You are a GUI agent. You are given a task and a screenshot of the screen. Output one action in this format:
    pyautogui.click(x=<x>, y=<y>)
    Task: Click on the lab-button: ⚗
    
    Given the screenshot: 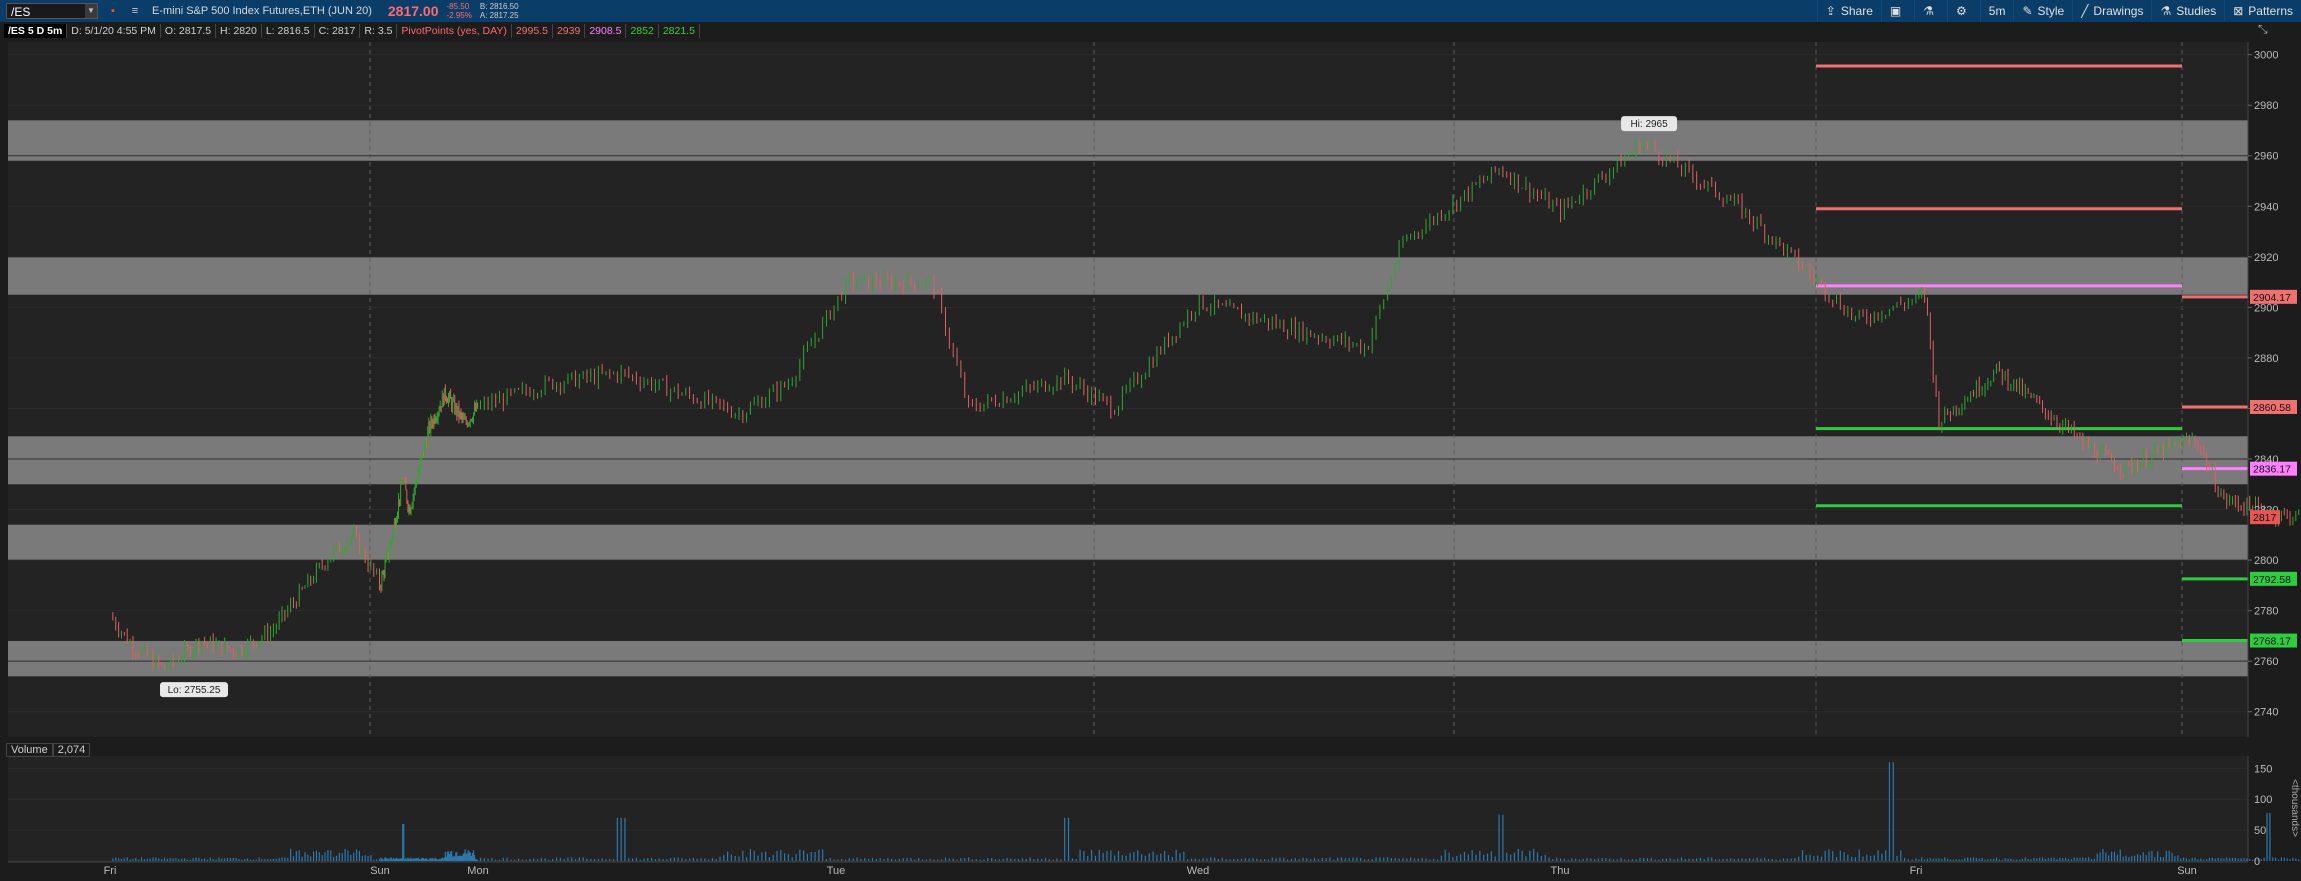 What is the action you would take?
    pyautogui.click(x=1930, y=11)
    